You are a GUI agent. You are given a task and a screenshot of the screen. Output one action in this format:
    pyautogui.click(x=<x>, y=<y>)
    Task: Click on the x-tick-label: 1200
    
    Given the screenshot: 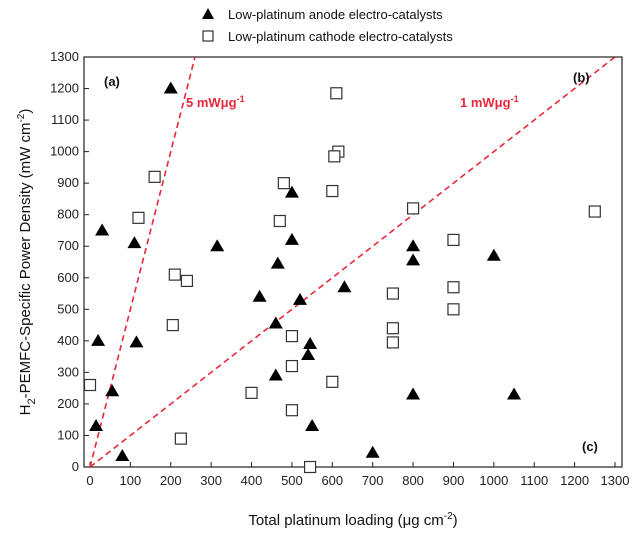 What is the action you would take?
    pyautogui.click(x=574, y=480)
    